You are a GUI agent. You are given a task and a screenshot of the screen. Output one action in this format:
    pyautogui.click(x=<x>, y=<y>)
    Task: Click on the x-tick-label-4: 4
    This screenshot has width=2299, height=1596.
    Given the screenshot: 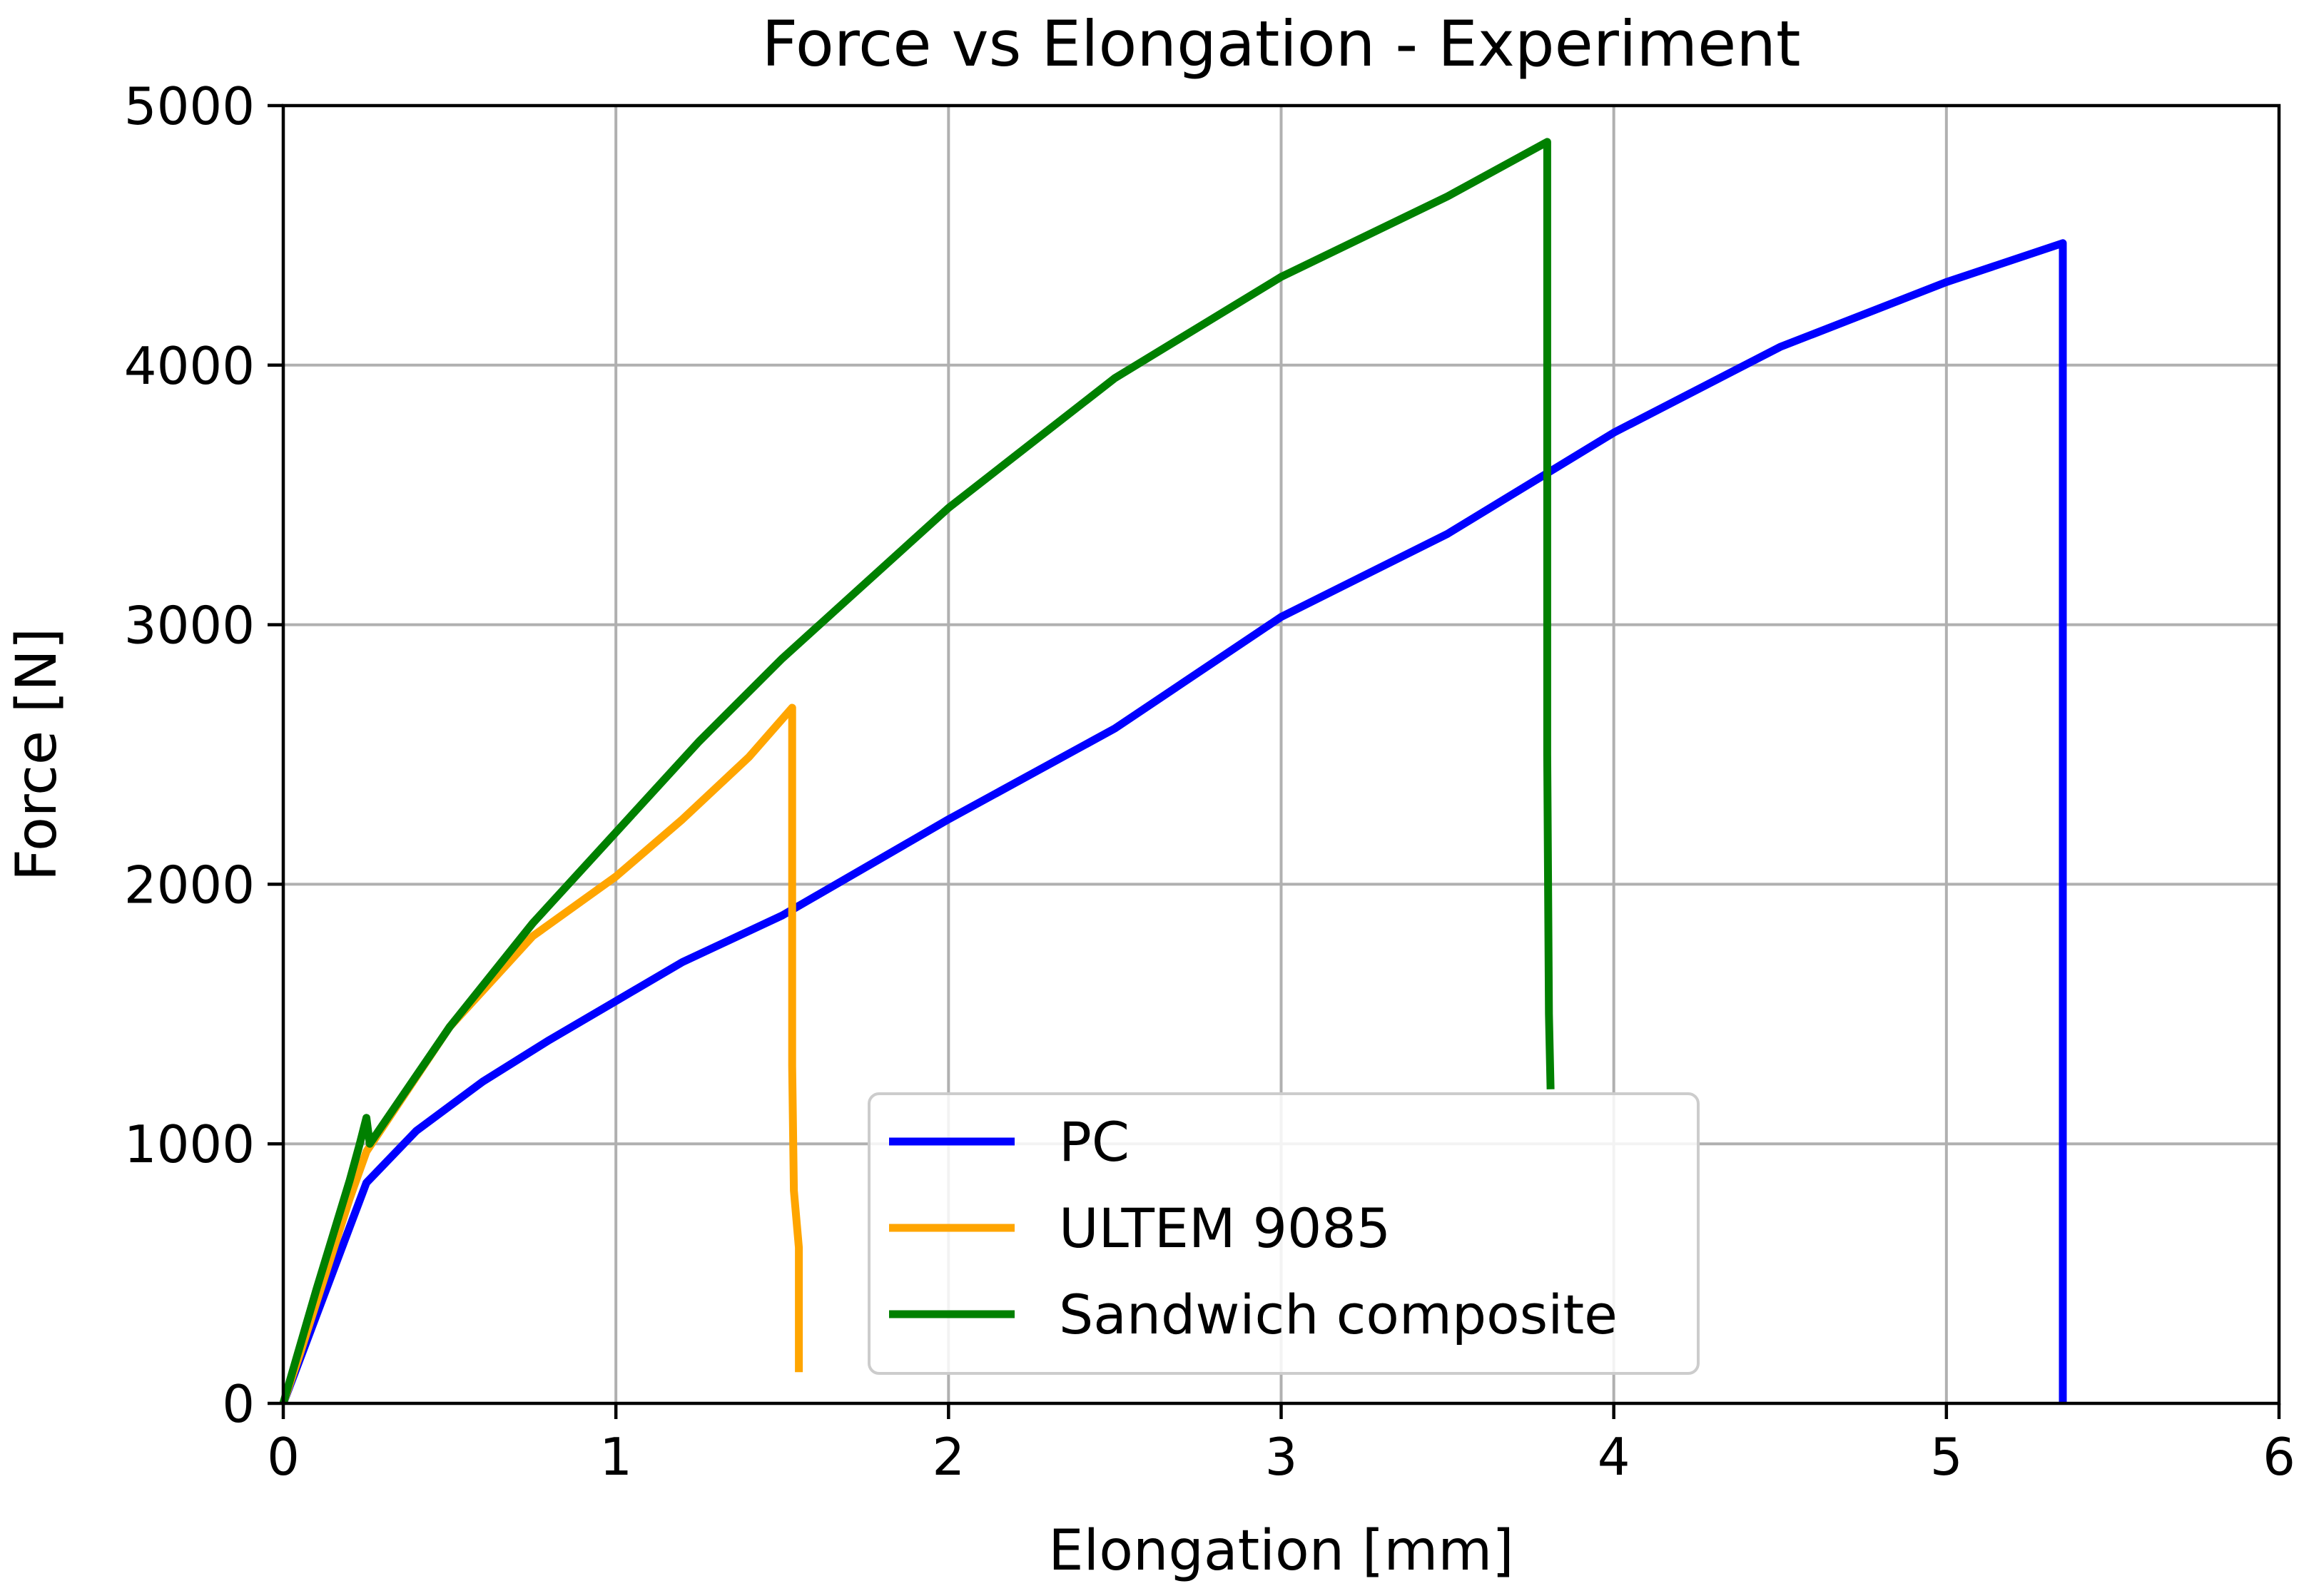 What is the action you would take?
    pyautogui.click(x=1614, y=1457)
    